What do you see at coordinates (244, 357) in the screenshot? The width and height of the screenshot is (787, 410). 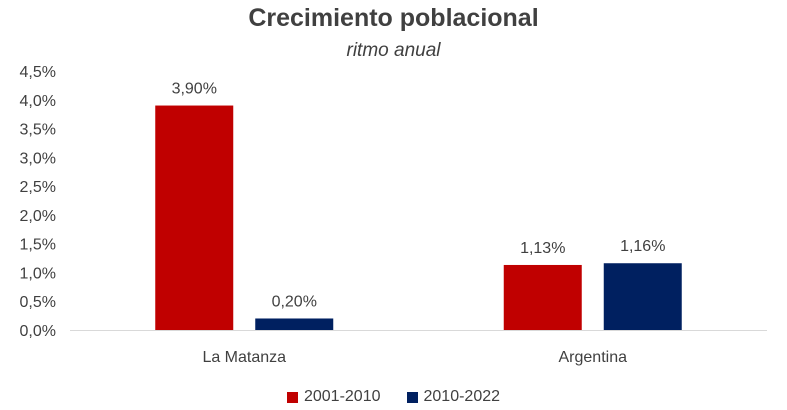 I see `x-tick-label: La Matanza` at bounding box center [244, 357].